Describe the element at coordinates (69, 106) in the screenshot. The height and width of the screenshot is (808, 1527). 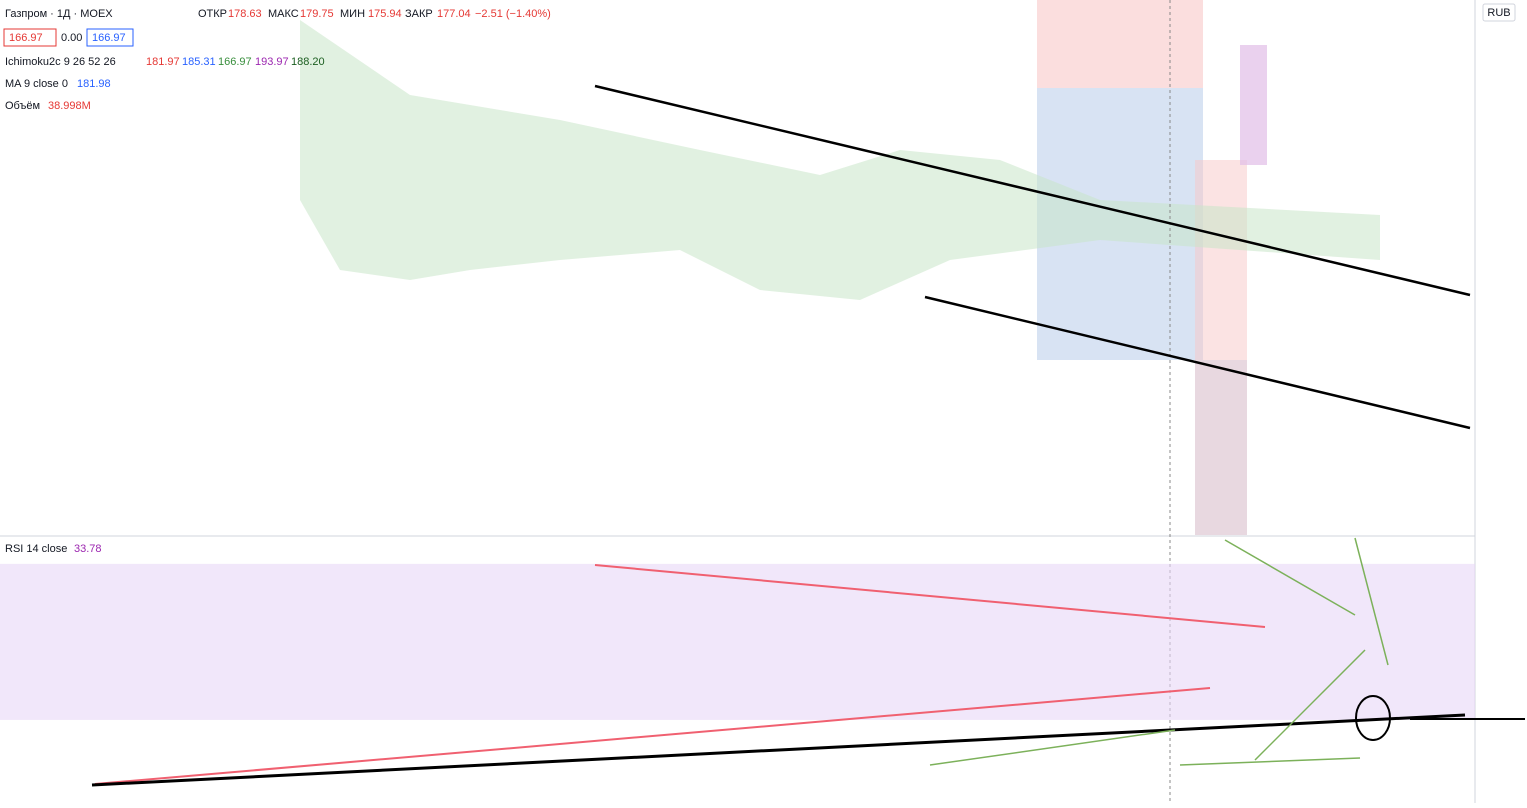
I see `value: 38.998M` at that location.